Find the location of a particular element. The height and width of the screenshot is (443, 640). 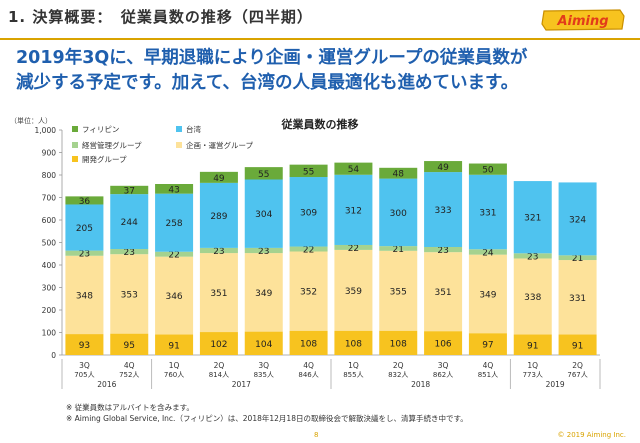

headline-line-2: 減少する予定です。加えて、台湾の人員最適化も進めています。 is located at coordinates (267, 83).